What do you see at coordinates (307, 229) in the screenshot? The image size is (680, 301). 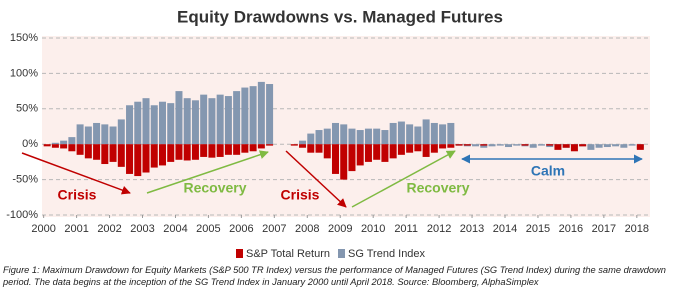 I see `x-tick-label: 2008` at bounding box center [307, 229].